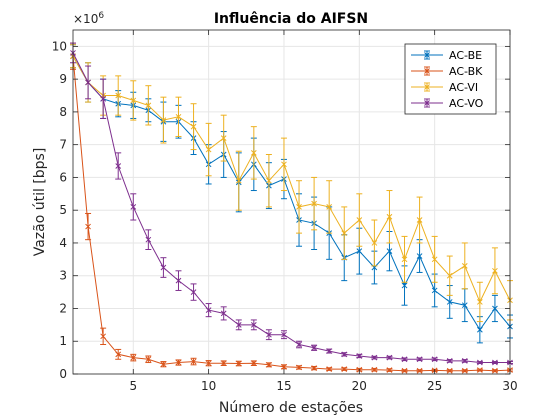 Image resolution: width=560 pixels, height=420 pixels. What do you see at coordinates (450, 79) in the screenshot?
I see `legend: AC-BE AC-BK AC-VI AC-VO` at bounding box center [450, 79].